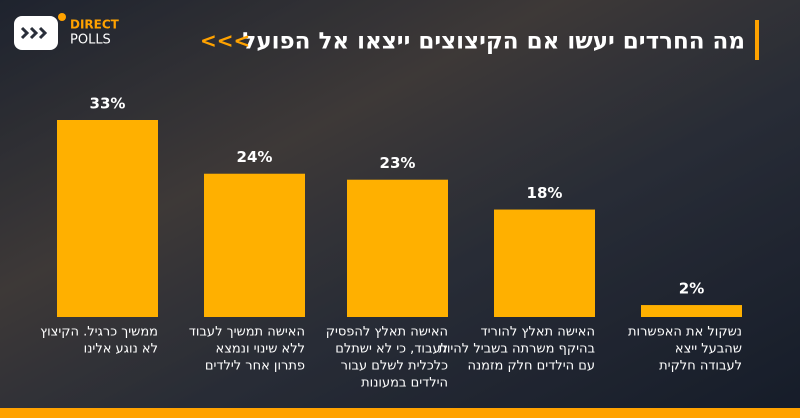 This screenshot has width=800, height=418. I want to click on category-label: ללא שינוי ונמצא, so click(260, 349).